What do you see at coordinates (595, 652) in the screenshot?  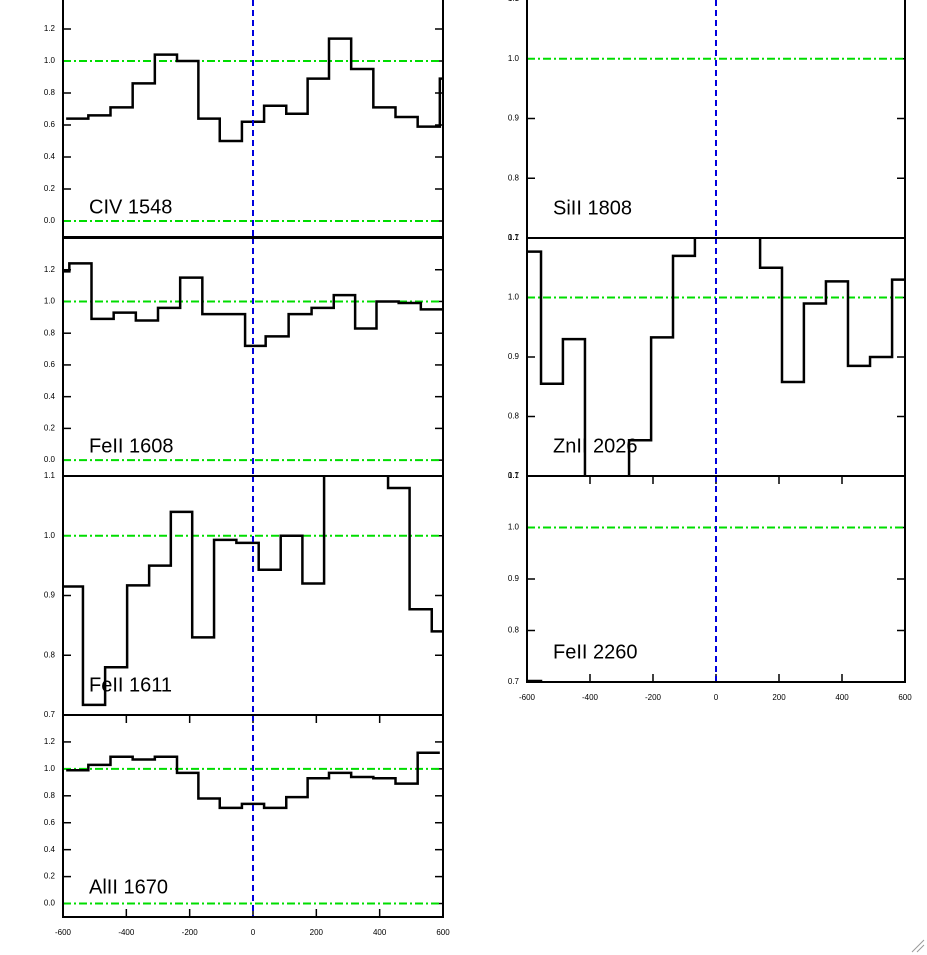 I see `panel-label: FeII 2260` at bounding box center [595, 652].